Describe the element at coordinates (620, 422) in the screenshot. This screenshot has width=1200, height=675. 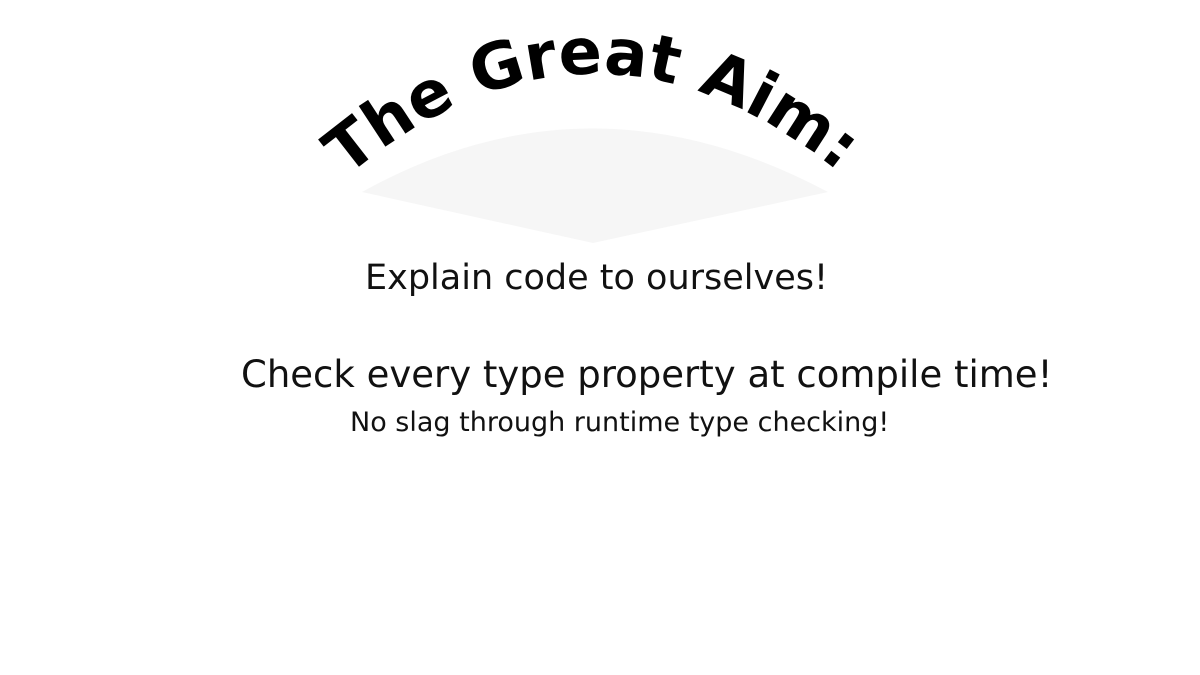
I see `aim-line-runtime: No slag through runtime type checking!` at that location.